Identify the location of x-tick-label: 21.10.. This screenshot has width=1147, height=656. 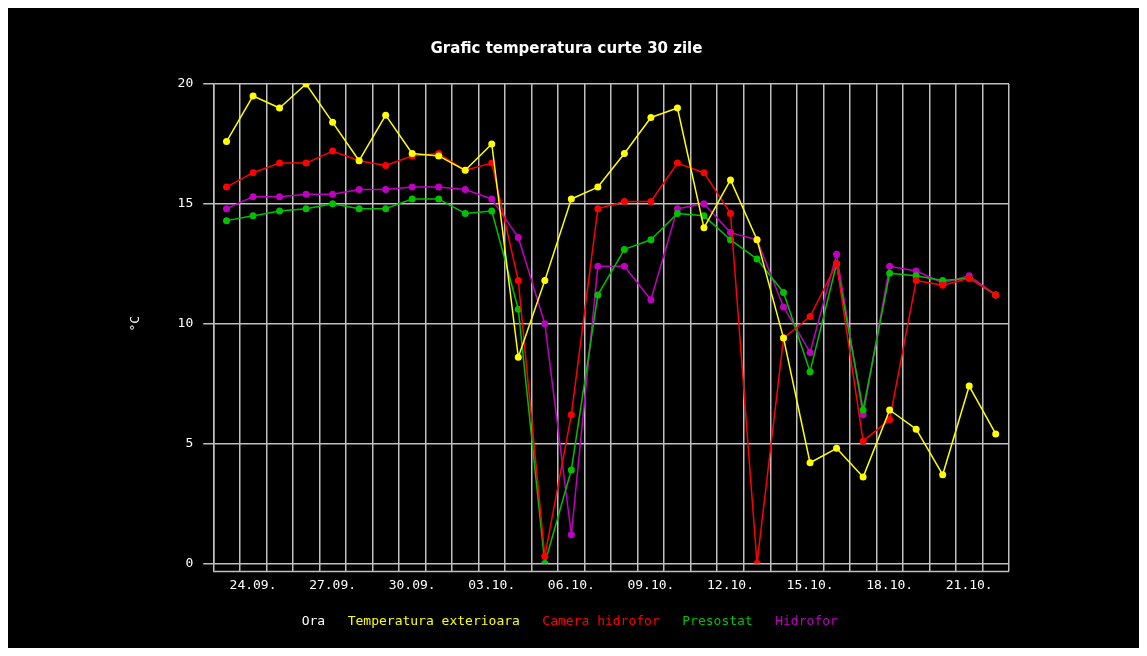
(969, 584).